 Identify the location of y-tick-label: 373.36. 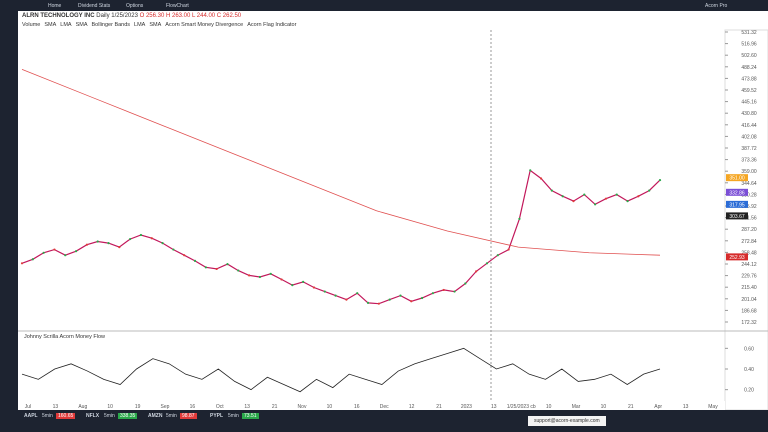
(749, 161).